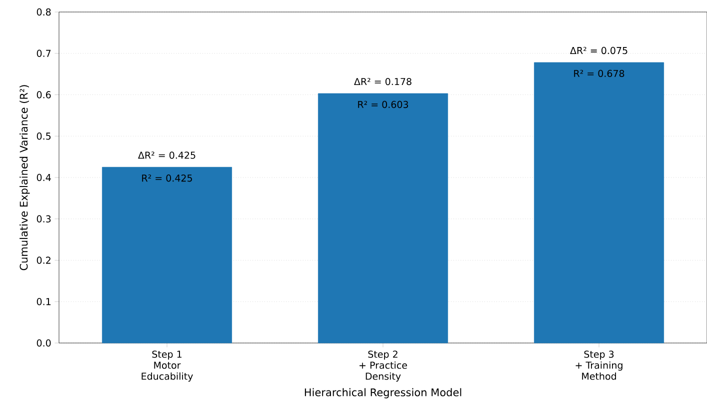  I want to click on y-axis-title: Cumulative Explained Variance (R²), so click(25, 177).